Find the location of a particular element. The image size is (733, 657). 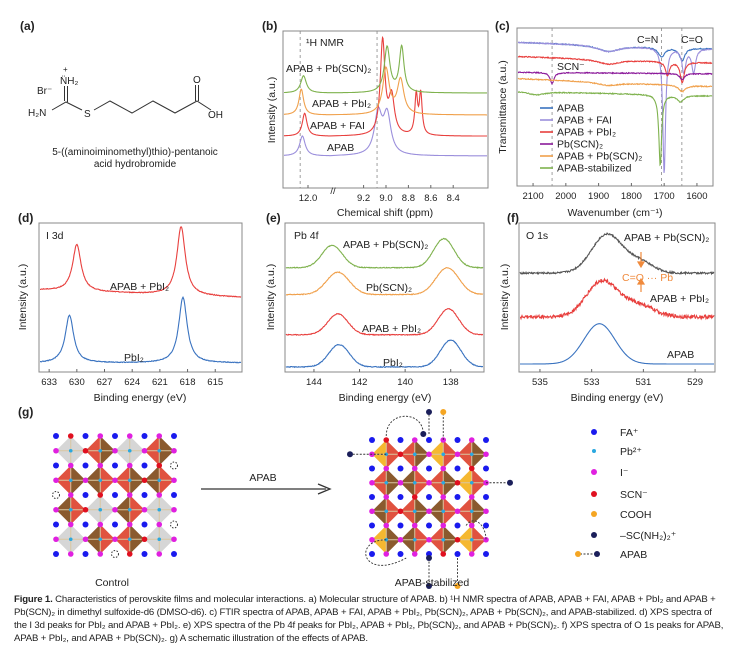

x-tick-label: 9.2 is located at coordinates (363, 198).